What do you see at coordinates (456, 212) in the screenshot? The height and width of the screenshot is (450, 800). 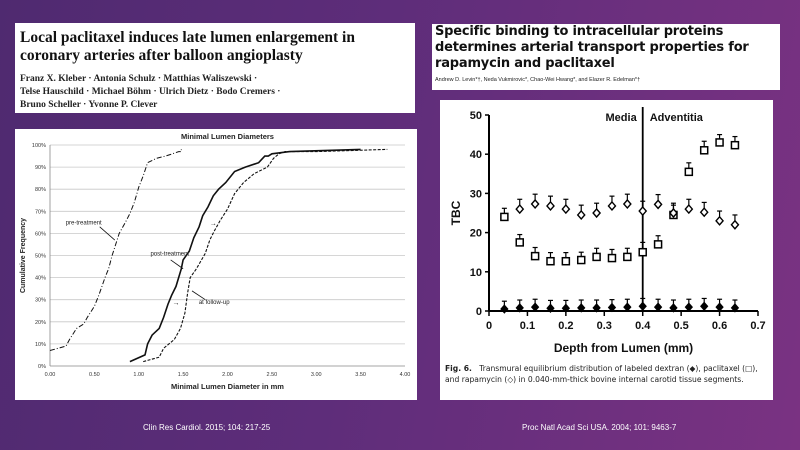 I see `y-axis-label: TBC` at bounding box center [456, 212].